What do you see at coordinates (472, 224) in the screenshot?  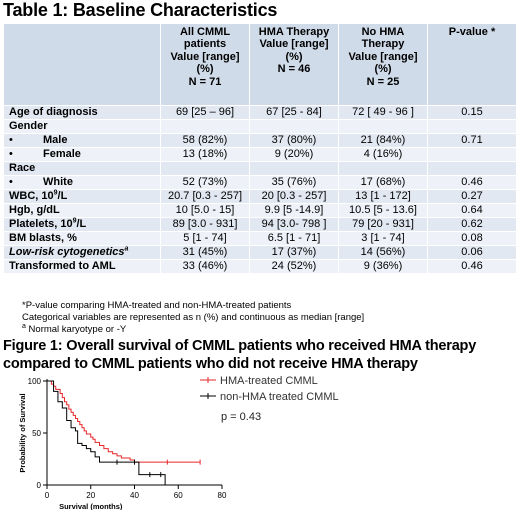 I see `cell-p-value: 0.62` at bounding box center [472, 224].